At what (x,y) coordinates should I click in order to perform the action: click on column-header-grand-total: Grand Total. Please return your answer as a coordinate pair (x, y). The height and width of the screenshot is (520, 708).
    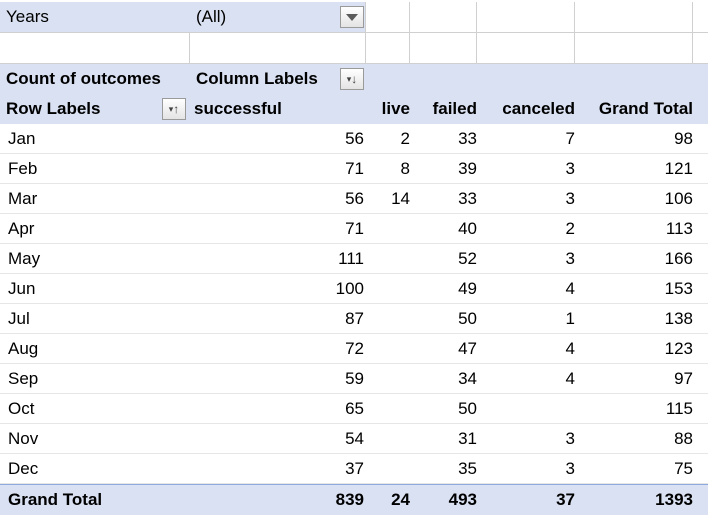
    Looking at the image, I should click on (645, 108).